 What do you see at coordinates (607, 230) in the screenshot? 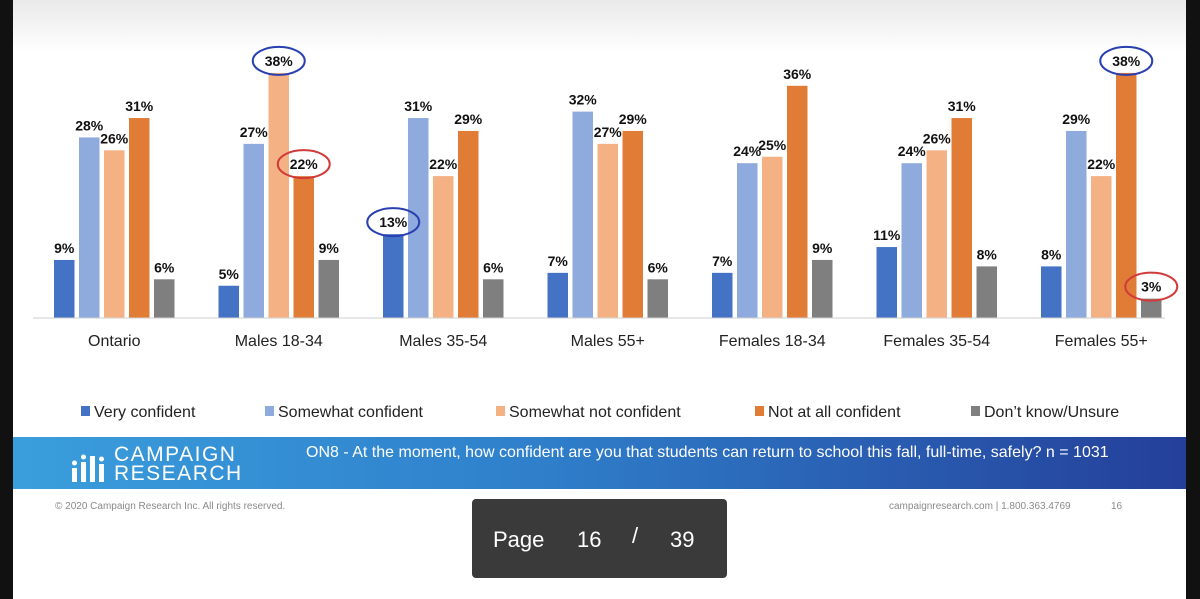
I see `bar-males-55-somewhat-not-confident` at bounding box center [607, 230].